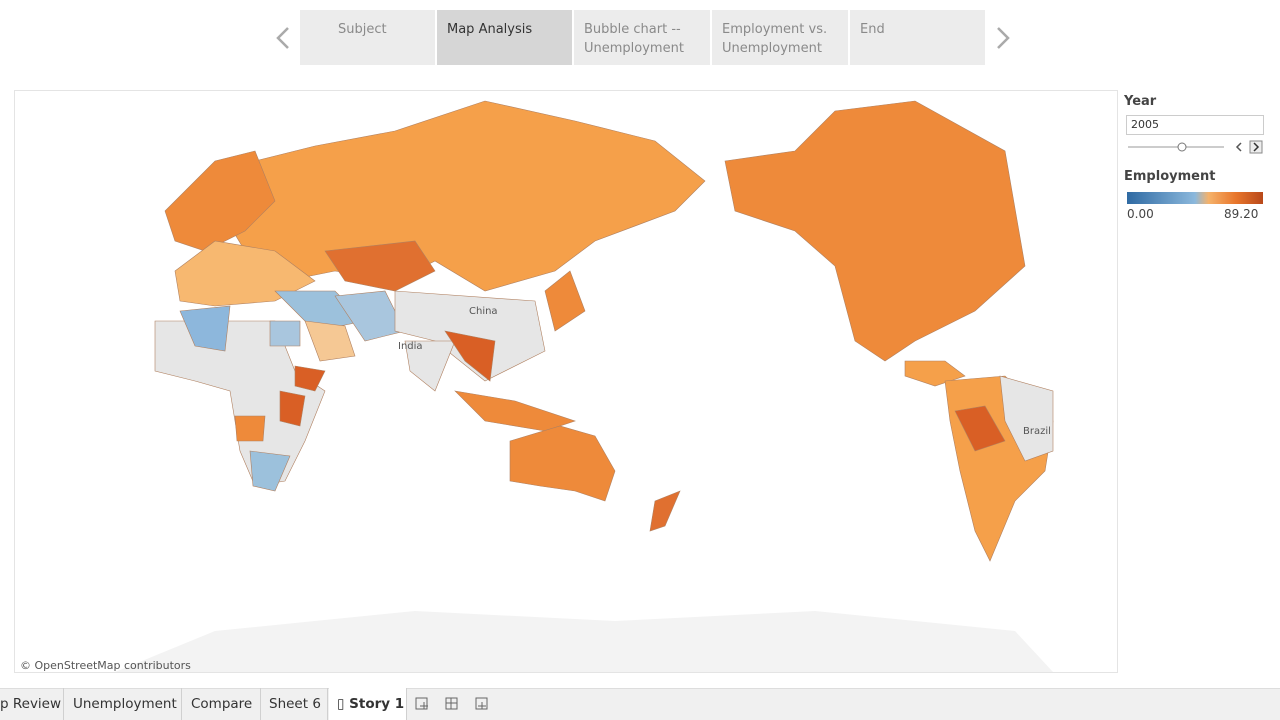  What do you see at coordinates (367, 37) in the screenshot?
I see `story-tab: Subject` at bounding box center [367, 37].